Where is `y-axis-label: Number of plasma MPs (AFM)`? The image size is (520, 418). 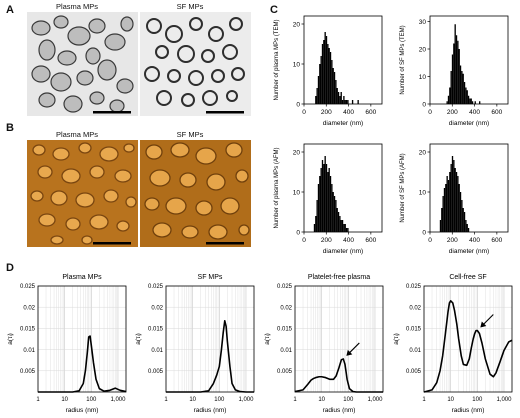
y-axis-label: Number of plasma MPs (AFM) is located at coordinates (277, 187).